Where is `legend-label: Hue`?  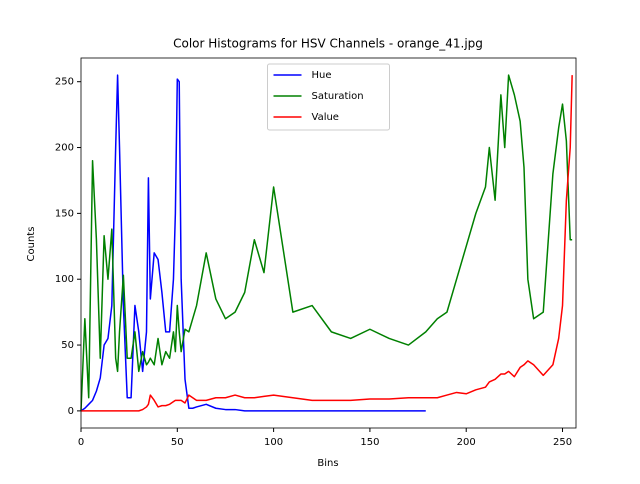 legend-label: Hue is located at coordinates (322, 75).